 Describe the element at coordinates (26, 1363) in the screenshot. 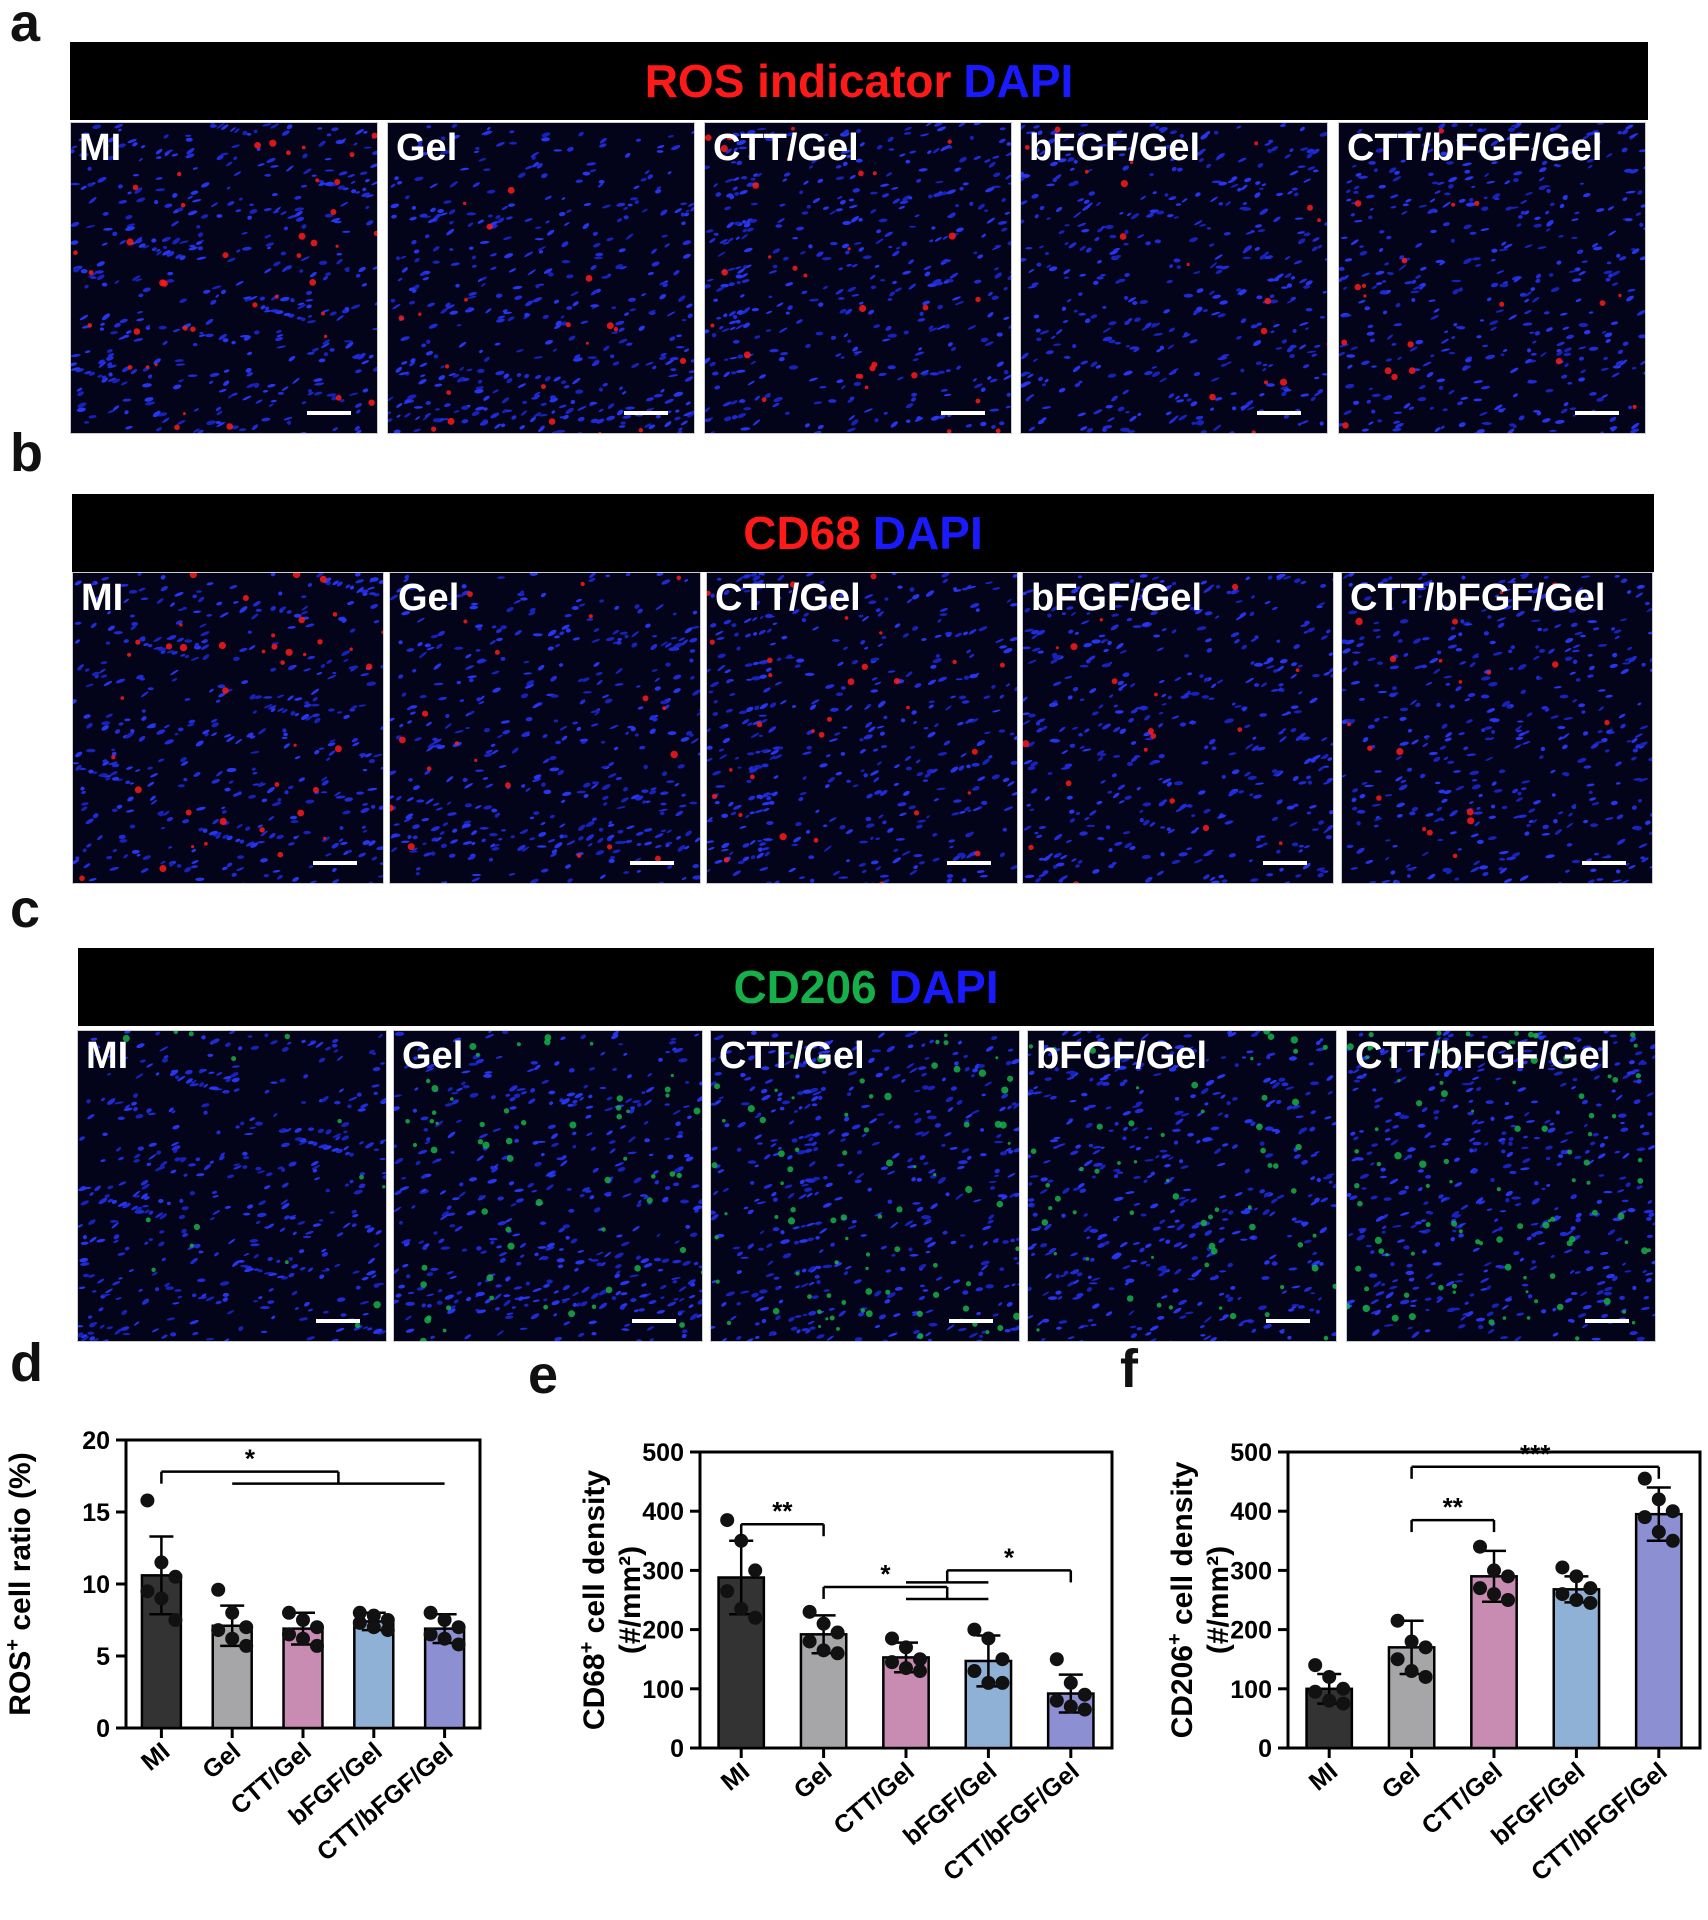

I see `panel-letter-d: d` at that location.